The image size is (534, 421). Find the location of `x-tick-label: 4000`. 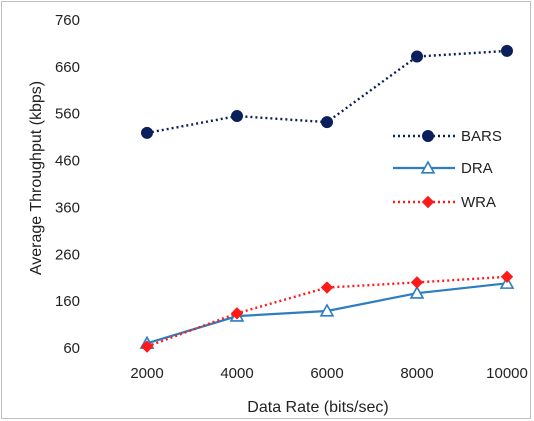

x-tick-label: 4000 is located at coordinates (236, 373).